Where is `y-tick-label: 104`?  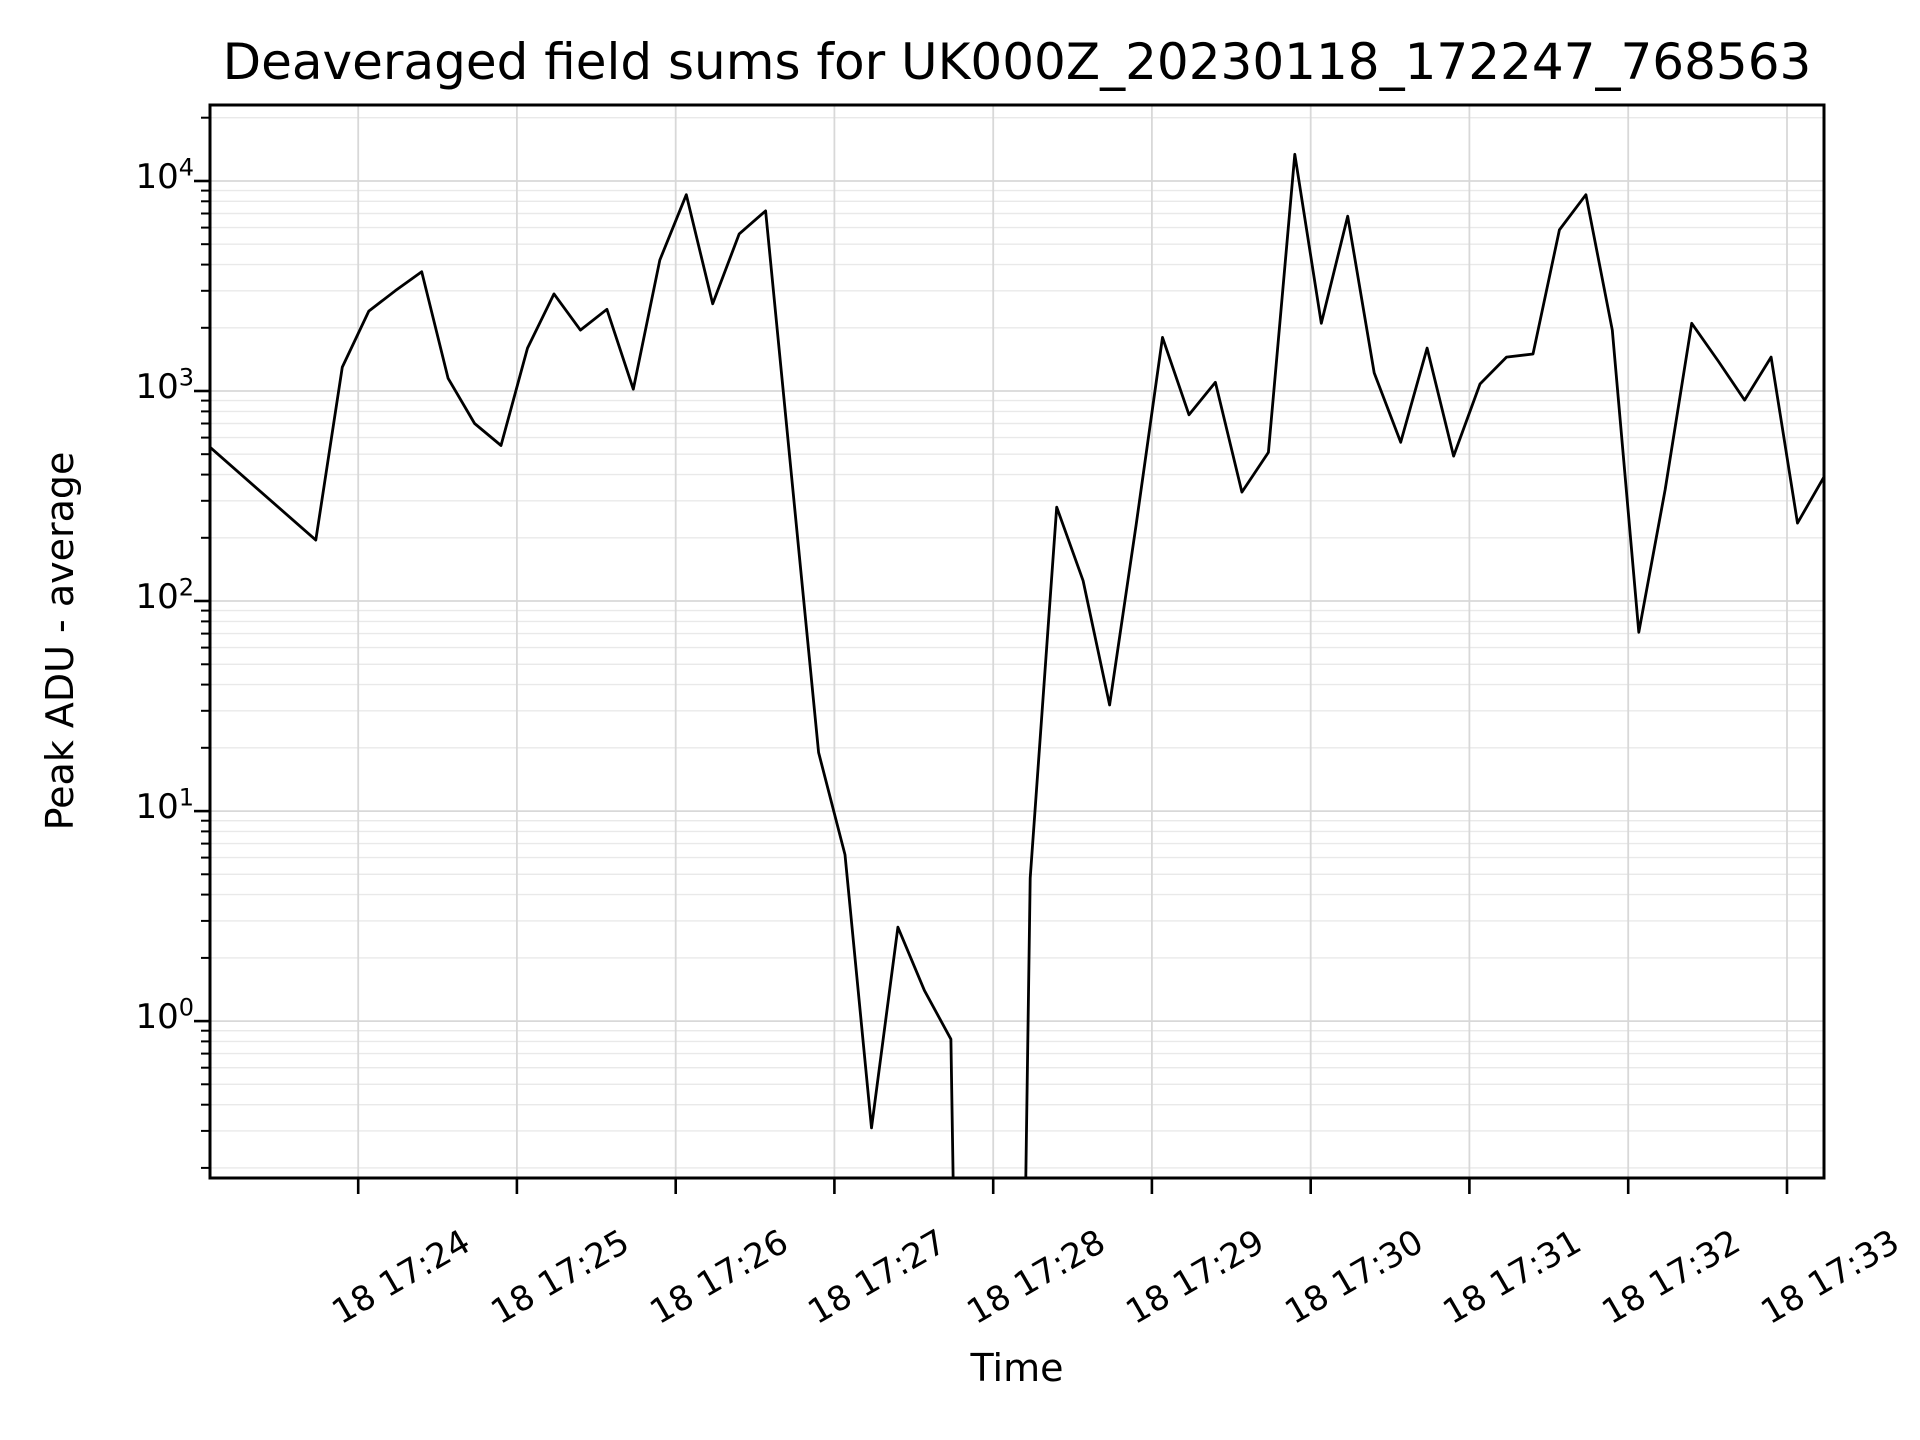
y-tick-label: 104 is located at coordinates (164, 175).